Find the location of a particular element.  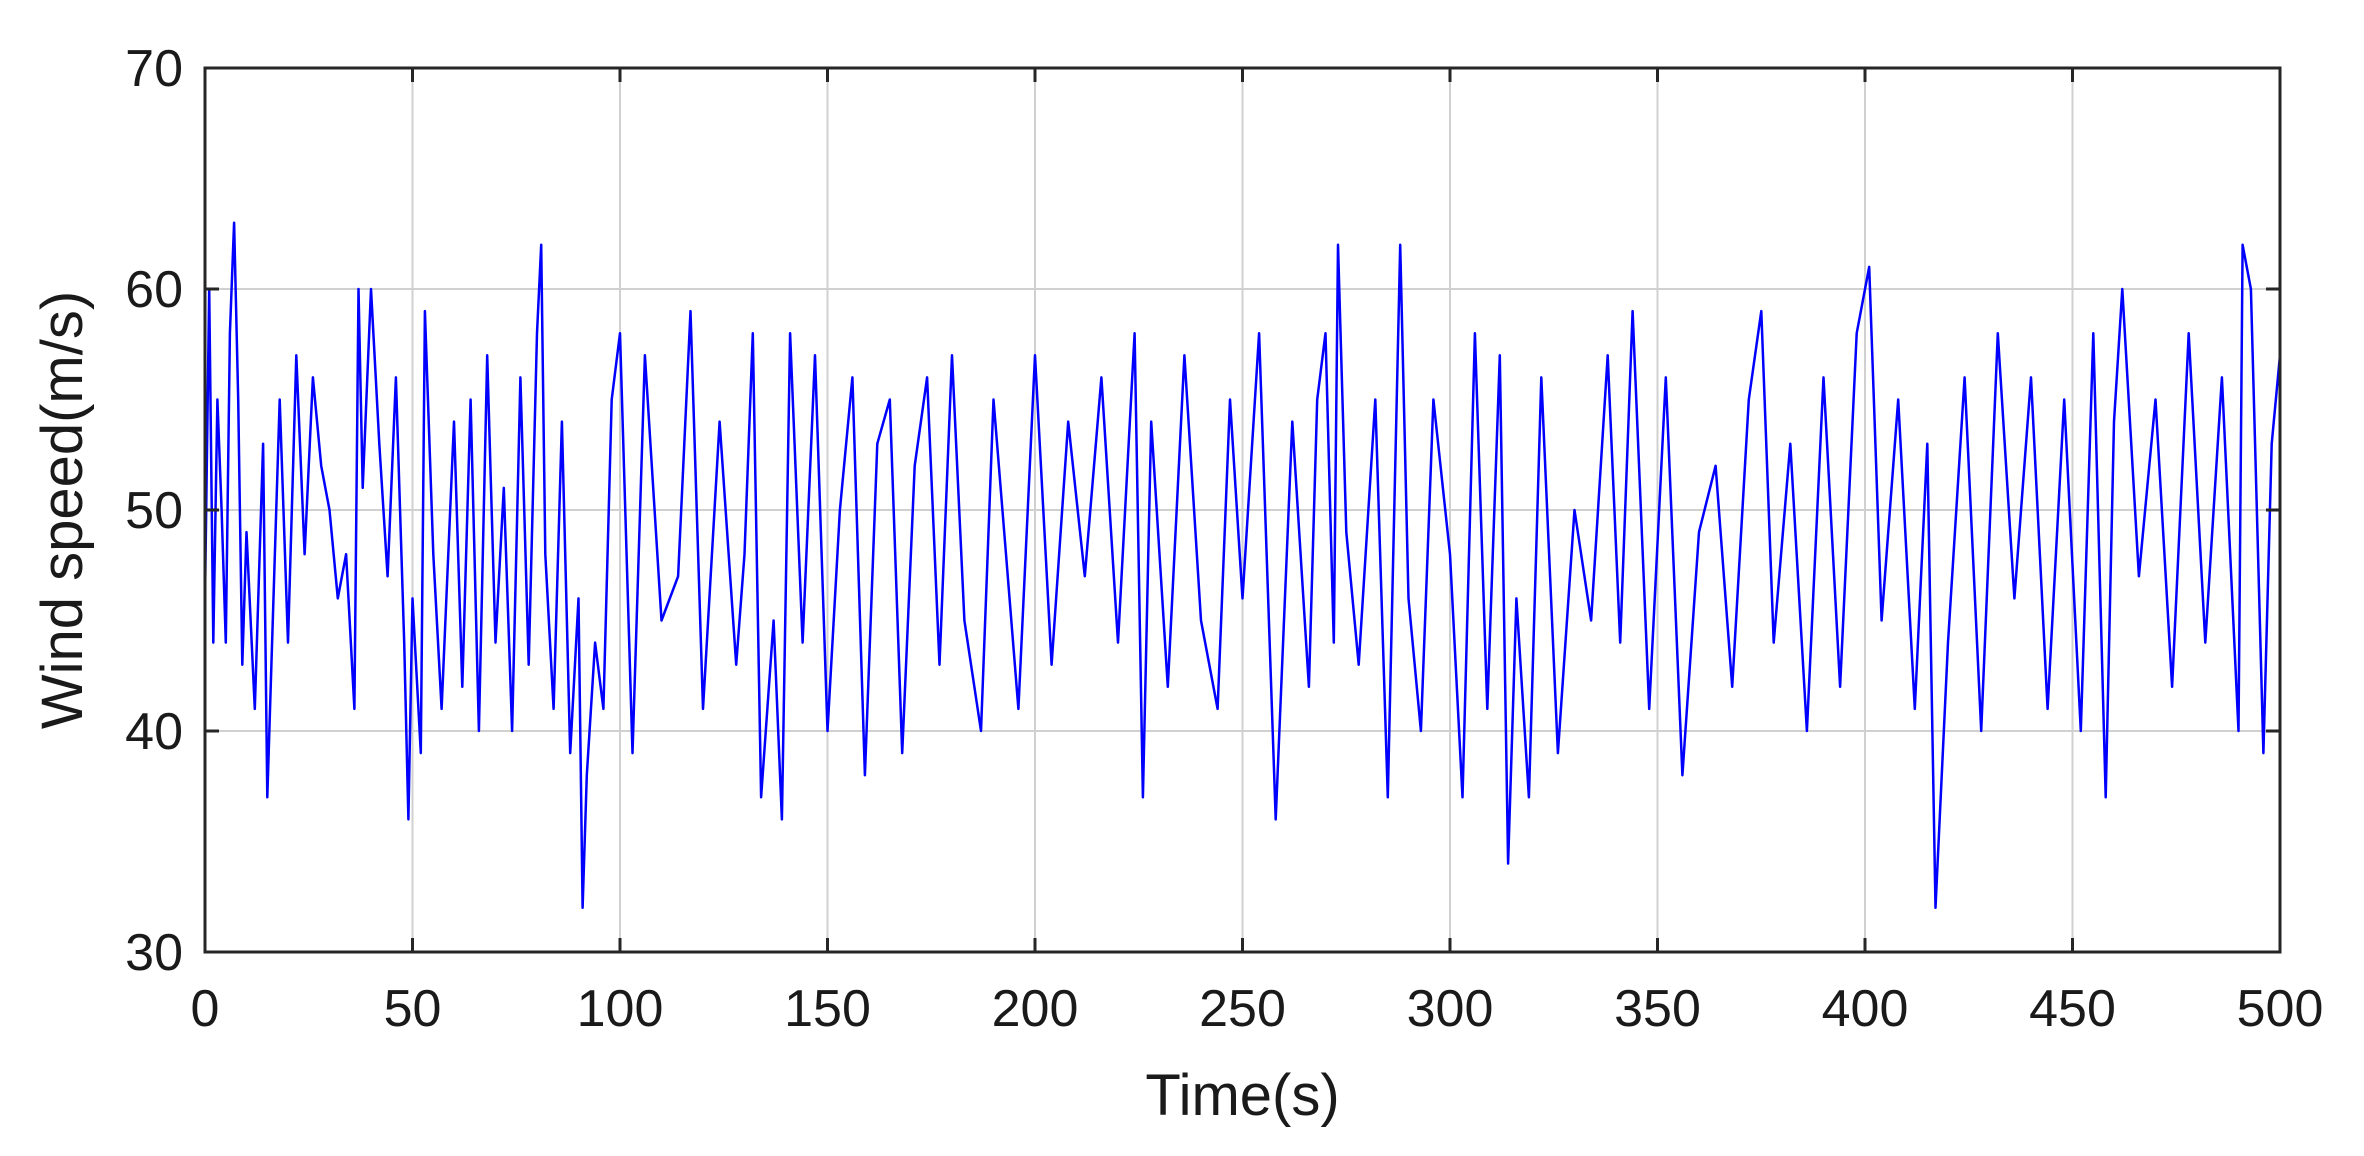

y-tick-label: 50 is located at coordinates (154, 511).